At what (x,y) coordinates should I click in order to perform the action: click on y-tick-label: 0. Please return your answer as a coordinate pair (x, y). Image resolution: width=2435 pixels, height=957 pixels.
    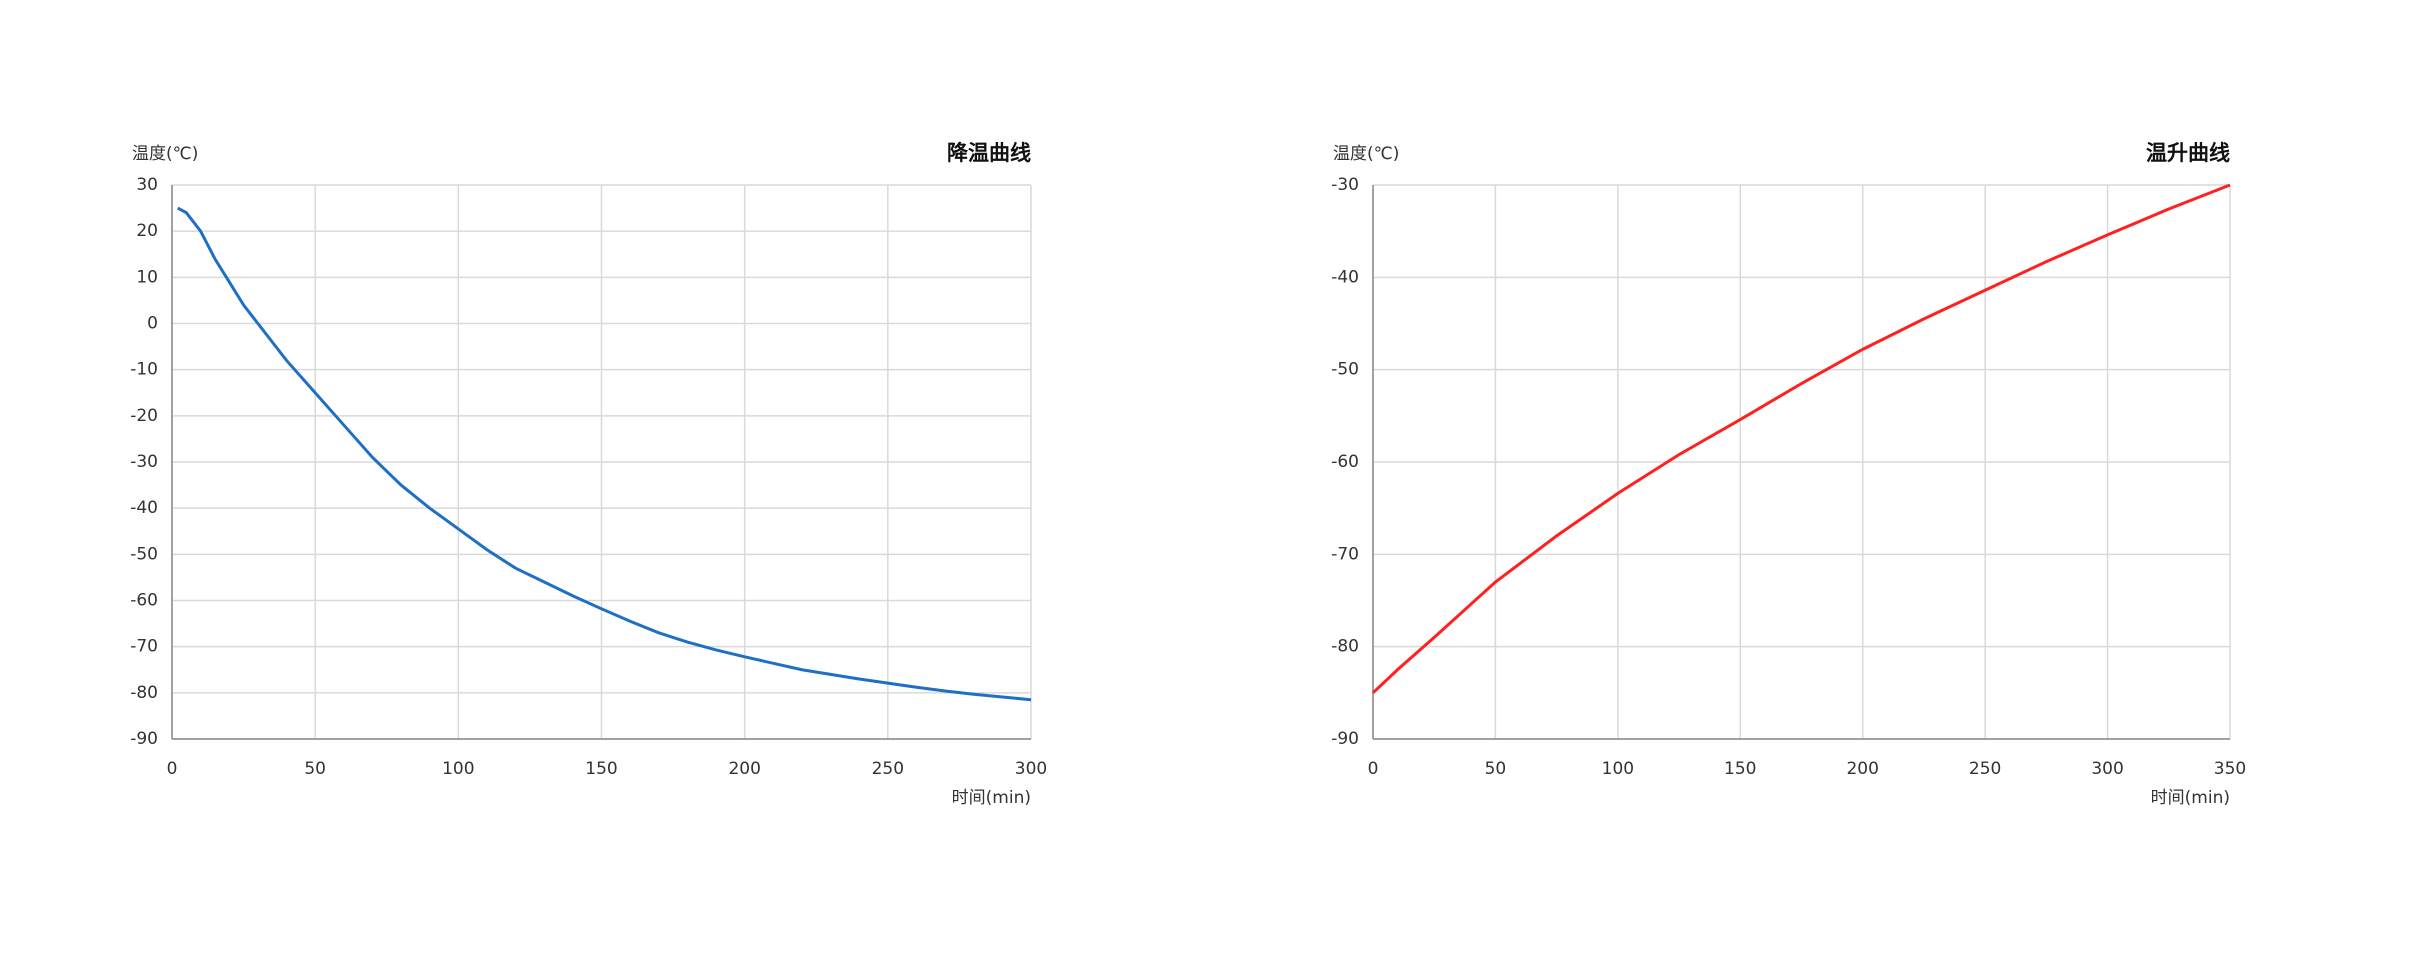
    Looking at the image, I should click on (152, 324).